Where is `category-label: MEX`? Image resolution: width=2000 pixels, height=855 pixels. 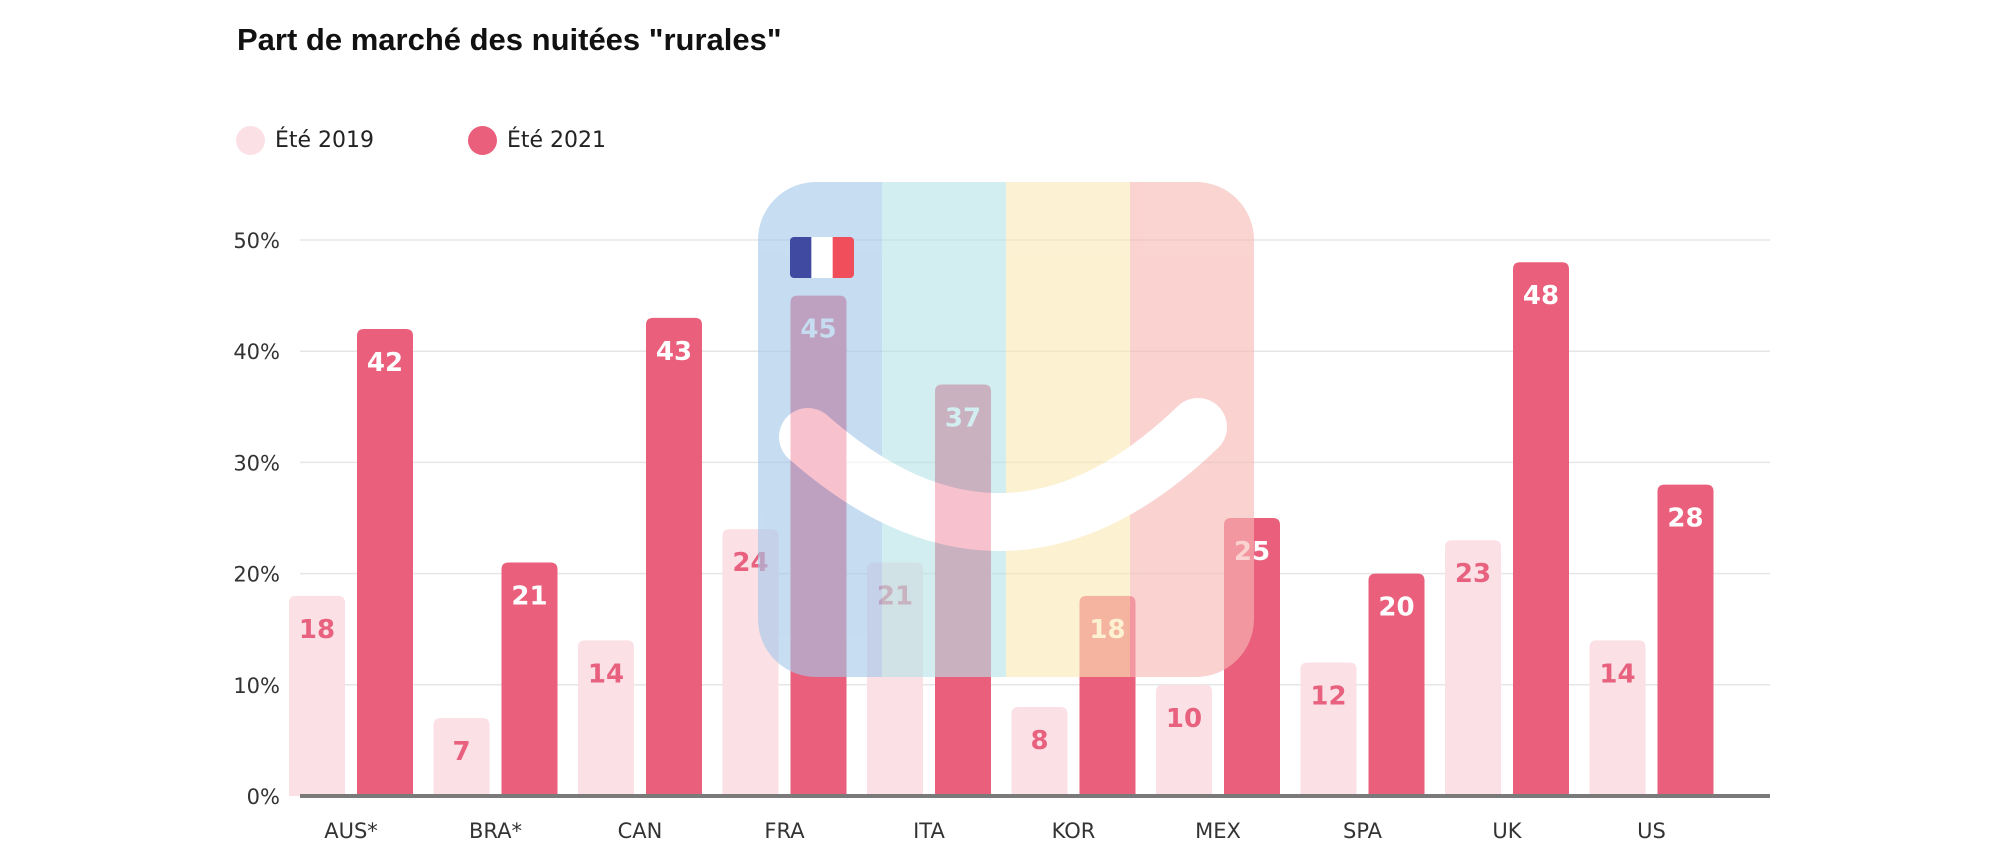 category-label: MEX is located at coordinates (1218, 831).